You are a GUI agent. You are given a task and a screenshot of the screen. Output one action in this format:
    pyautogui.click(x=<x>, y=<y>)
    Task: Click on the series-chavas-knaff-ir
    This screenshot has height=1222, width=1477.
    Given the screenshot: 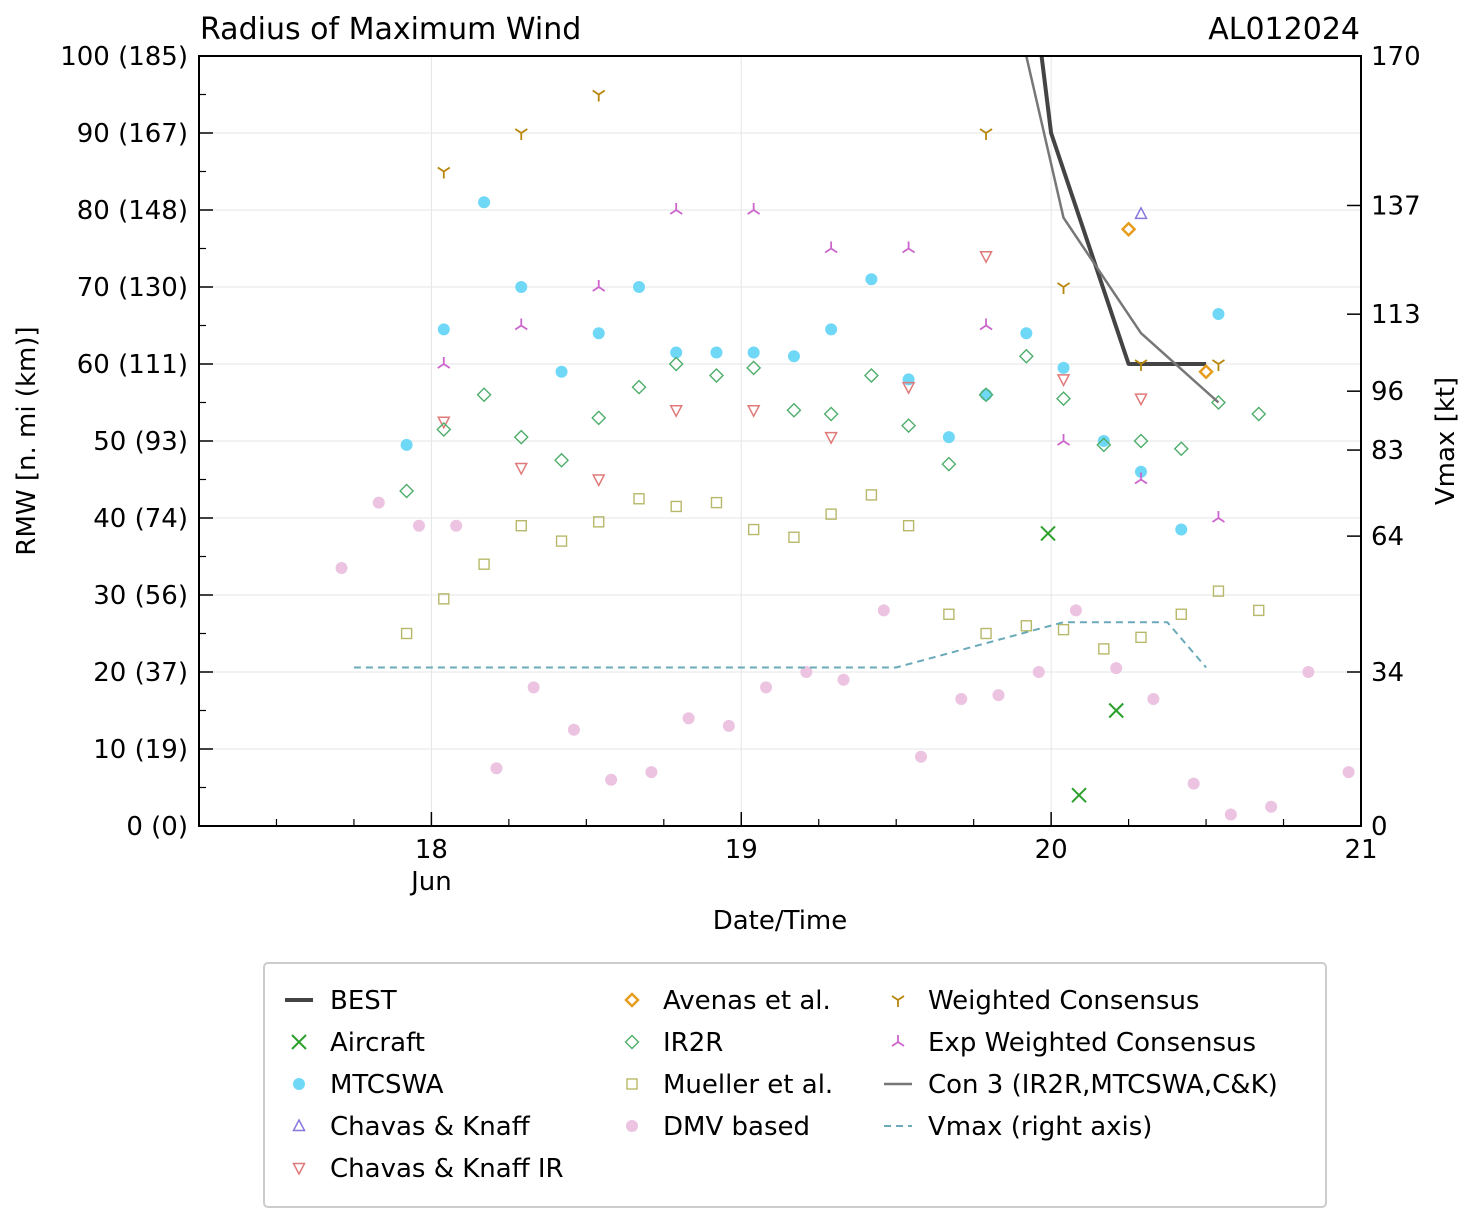 What is the action you would take?
    pyautogui.click(x=792, y=369)
    